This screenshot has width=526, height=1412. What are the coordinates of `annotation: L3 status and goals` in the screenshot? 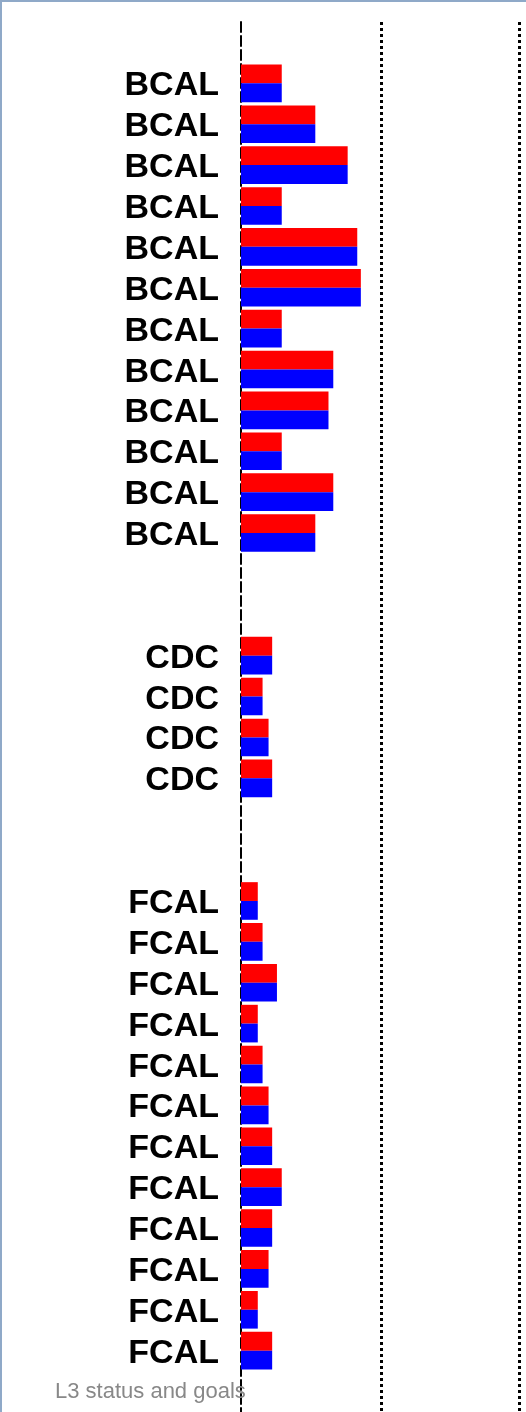 It's located at (150, 1391).